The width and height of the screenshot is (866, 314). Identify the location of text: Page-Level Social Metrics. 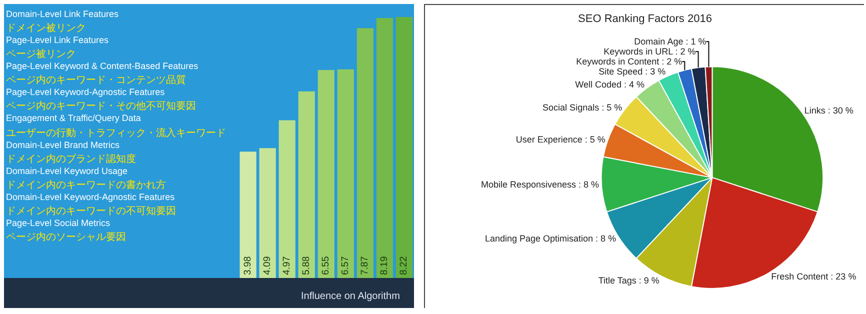
(58, 223).